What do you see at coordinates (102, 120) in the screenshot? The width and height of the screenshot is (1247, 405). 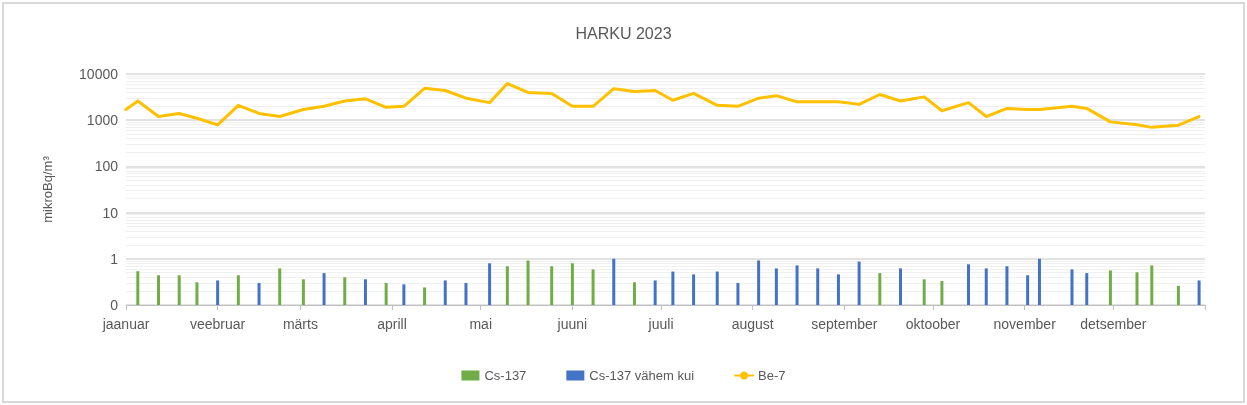 I see `y-tick-label: 1000` at bounding box center [102, 120].